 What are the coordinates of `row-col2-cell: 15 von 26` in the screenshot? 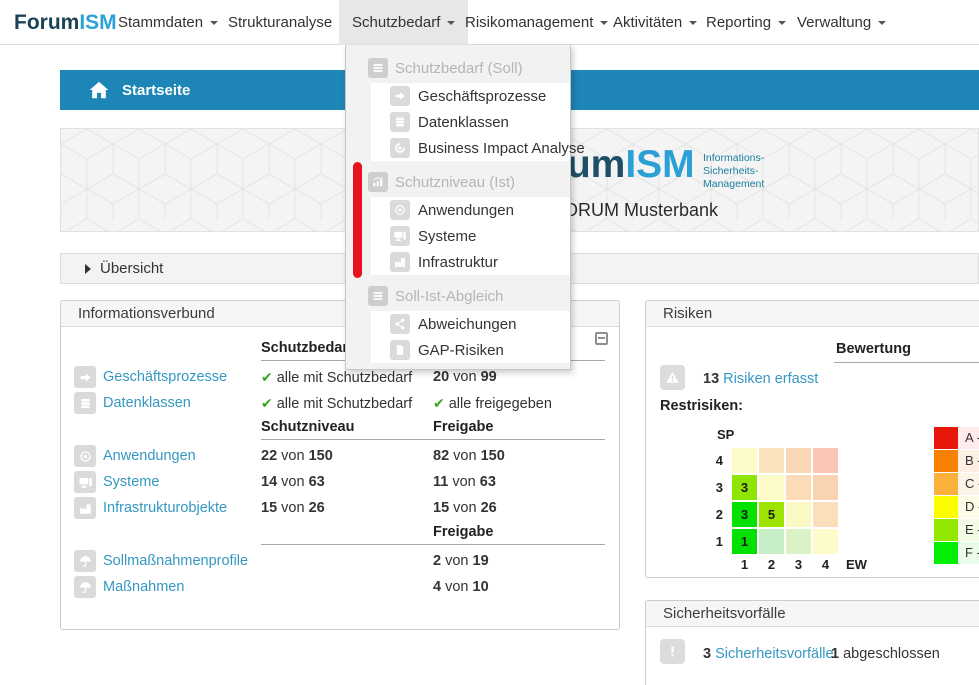 It's located at (347, 508).